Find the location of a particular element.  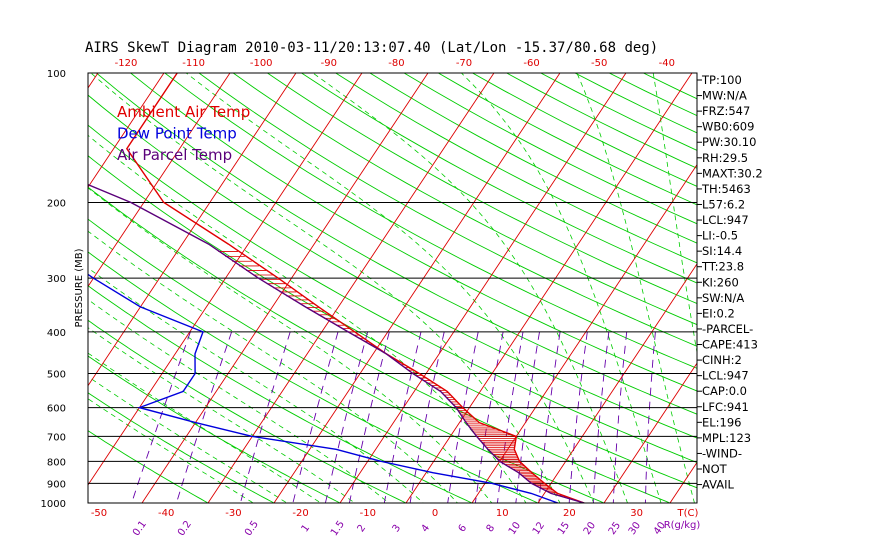

index-label: LI:-0.5 is located at coordinates (720, 236).